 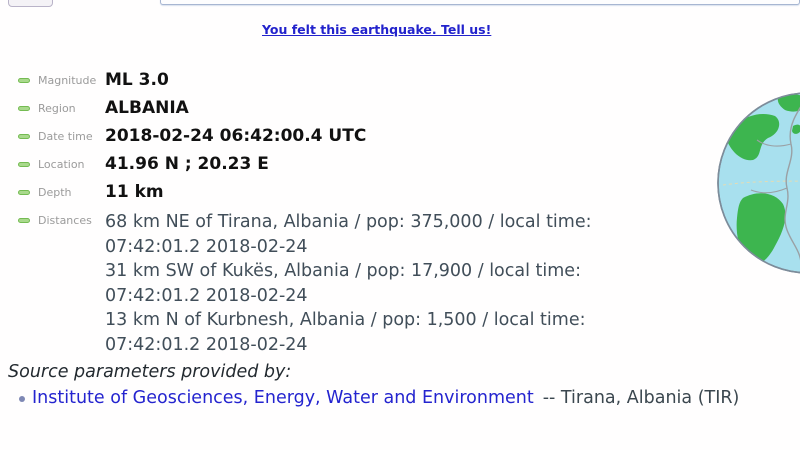 I want to click on datetime-label: Date time, so click(x=65, y=136).